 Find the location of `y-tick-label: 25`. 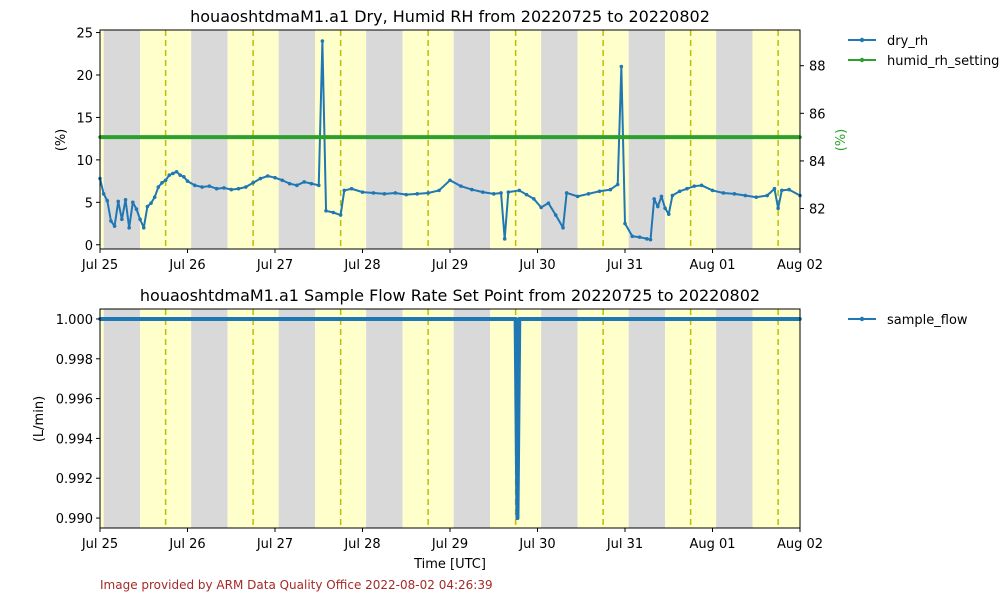

y-tick-label: 25 is located at coordinates (84, 34).